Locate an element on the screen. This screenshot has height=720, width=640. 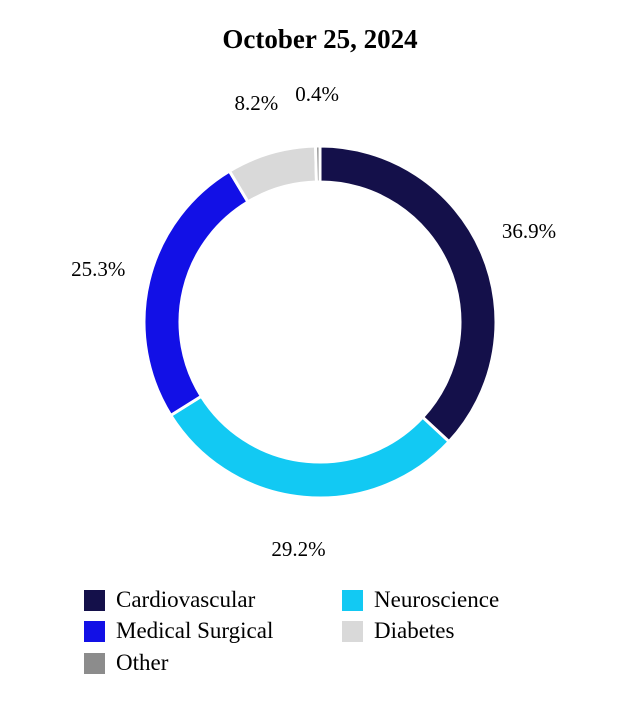
legend-item-medical-surgical: Medical Surgical is located at coordinates (178, 631).